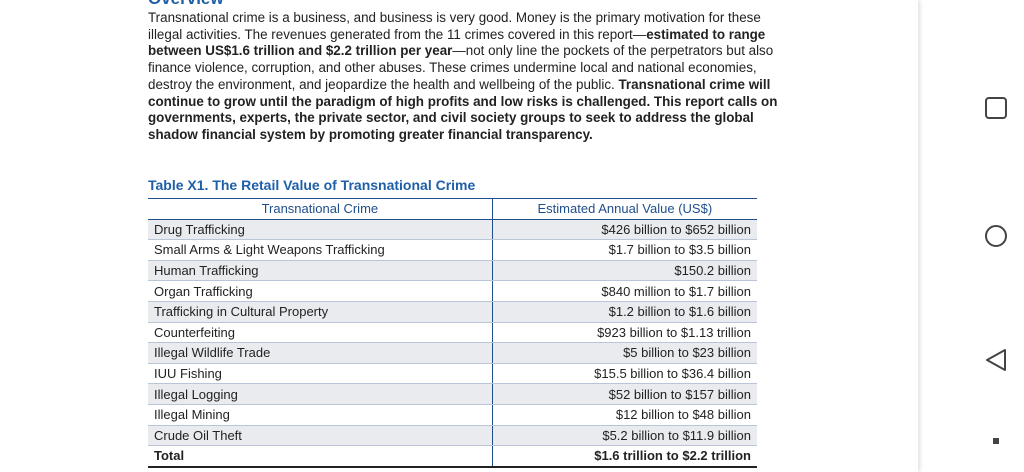  What do you see at coordinates (320, 250) in the screenshot?
I see `crime-cell: Small Arms & Light Weapons Trafficking` at bounding box center [320, 250].